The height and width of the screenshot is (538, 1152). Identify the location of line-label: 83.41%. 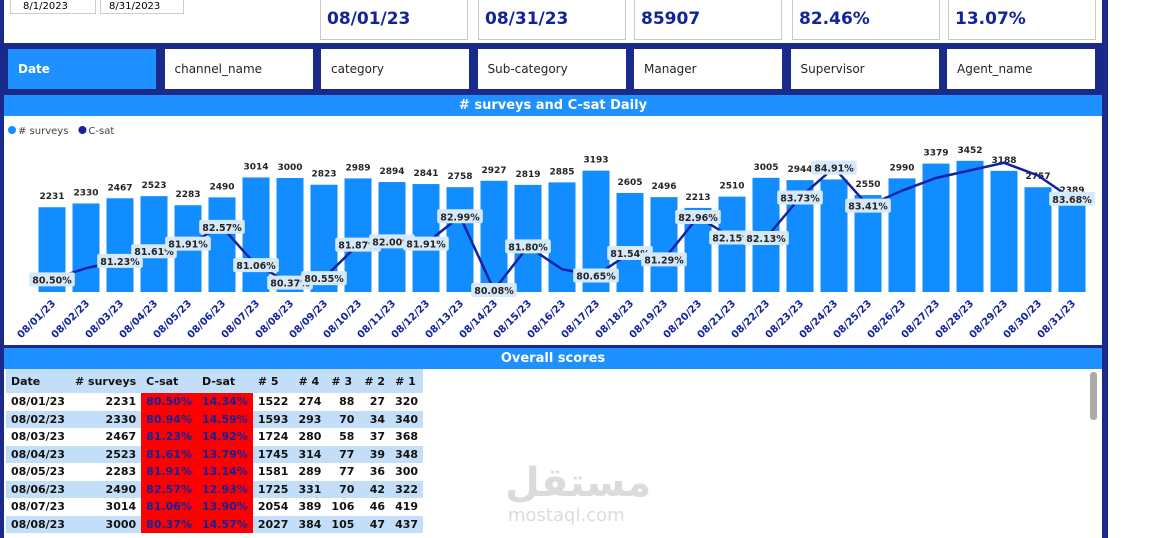
(868, 205).